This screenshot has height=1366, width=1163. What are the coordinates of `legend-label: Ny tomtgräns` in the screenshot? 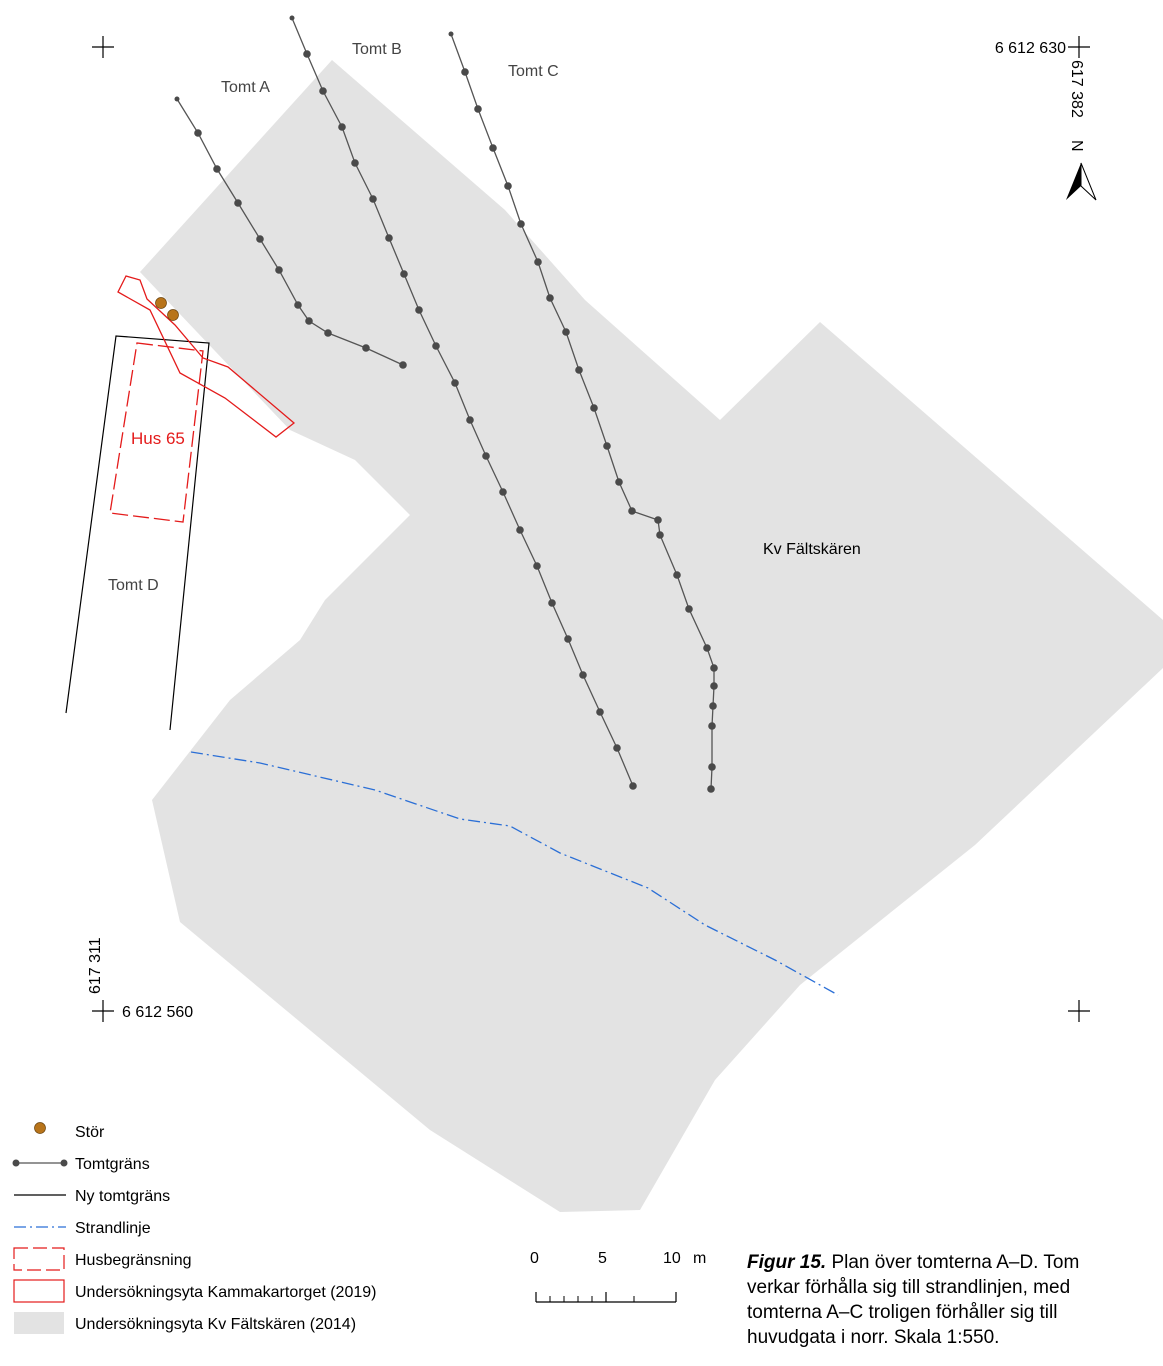 It's located at (123, 1196).